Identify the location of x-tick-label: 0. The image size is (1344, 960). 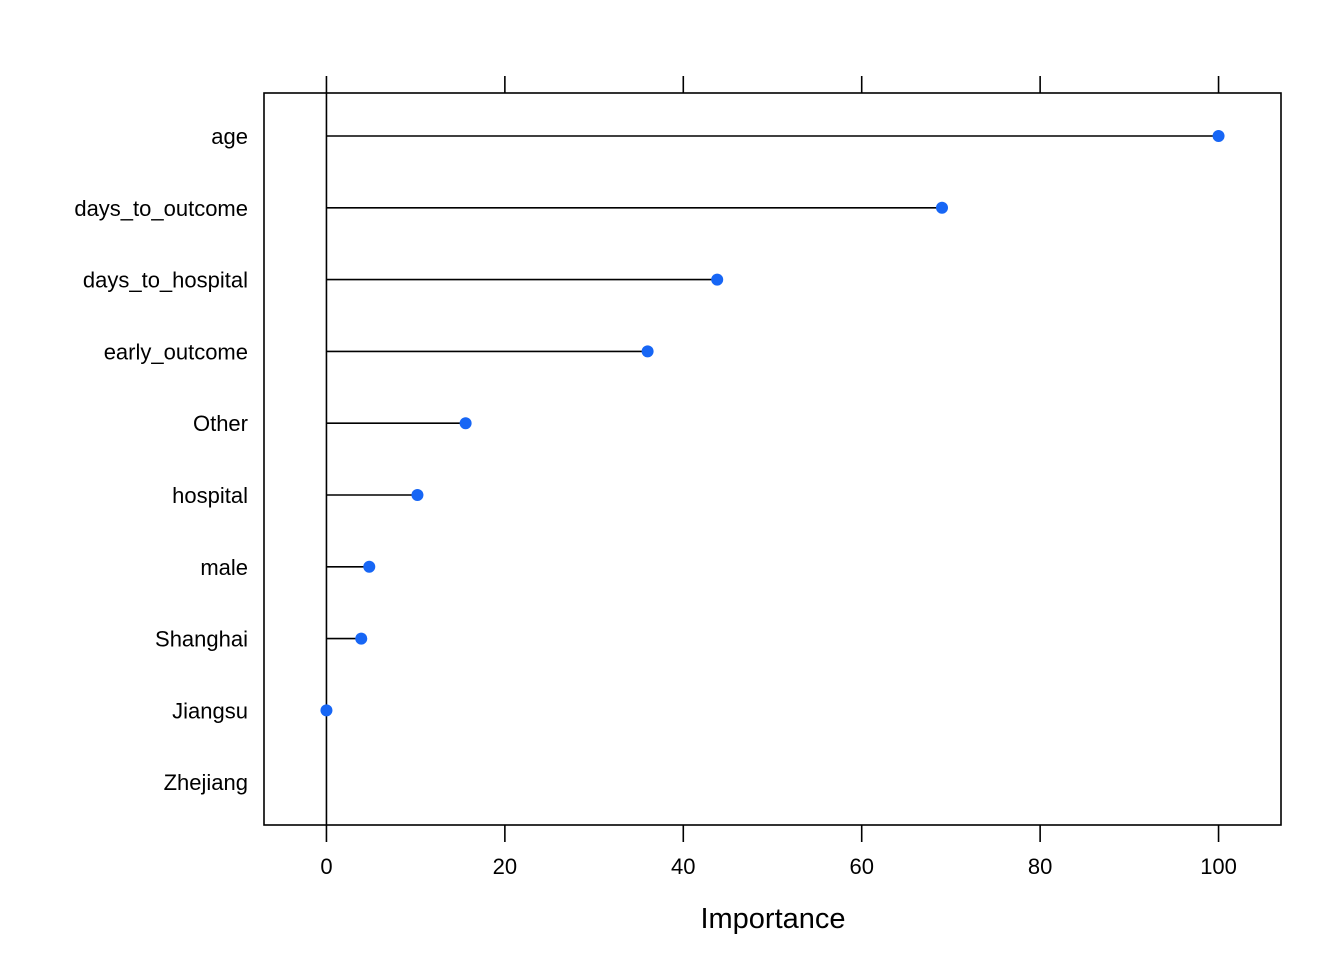
(326, 866).